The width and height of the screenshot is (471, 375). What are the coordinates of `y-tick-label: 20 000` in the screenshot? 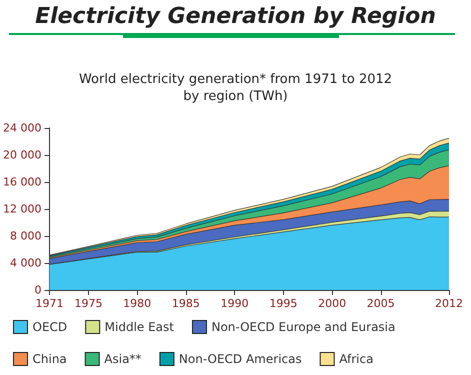 It's located at (22, 155).